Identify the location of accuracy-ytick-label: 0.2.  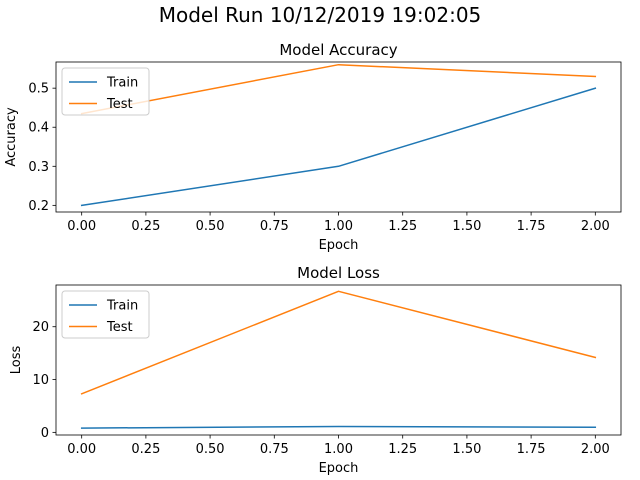
(38, 206).